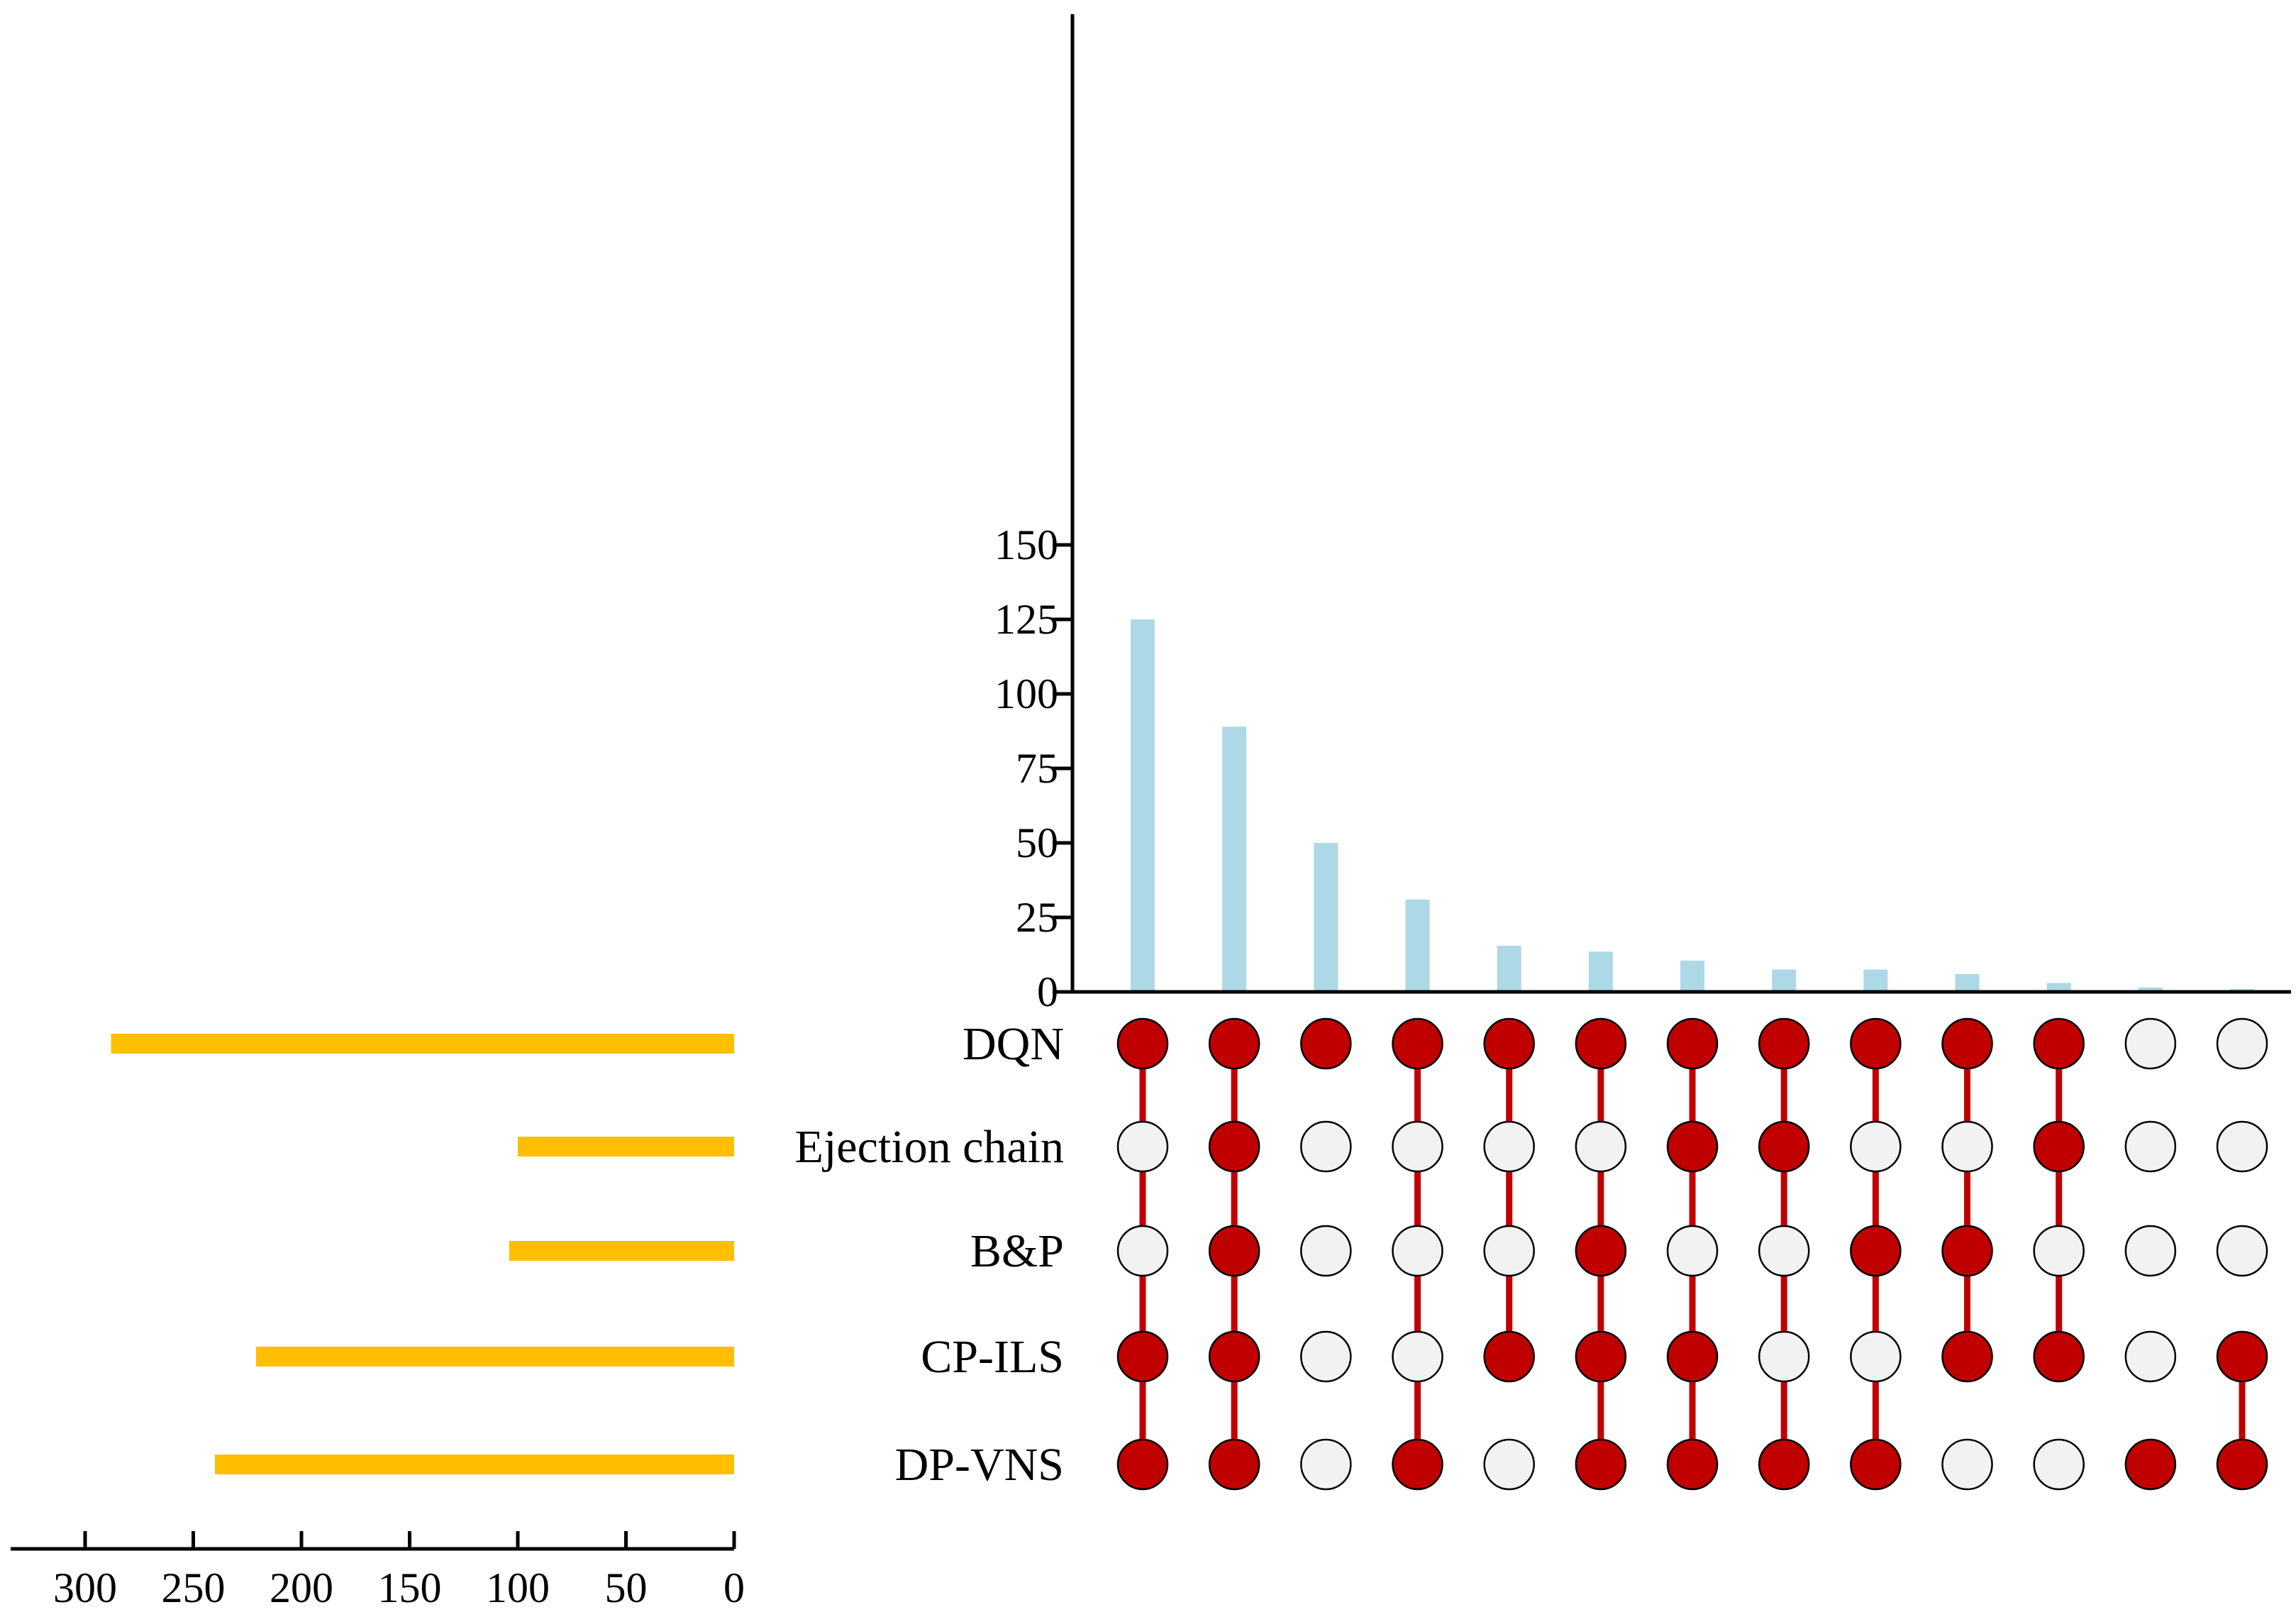 This screenshot has width=2296, height=1612. I want to click on set-size-axis-tick-label: 250, so click(194, 1587).